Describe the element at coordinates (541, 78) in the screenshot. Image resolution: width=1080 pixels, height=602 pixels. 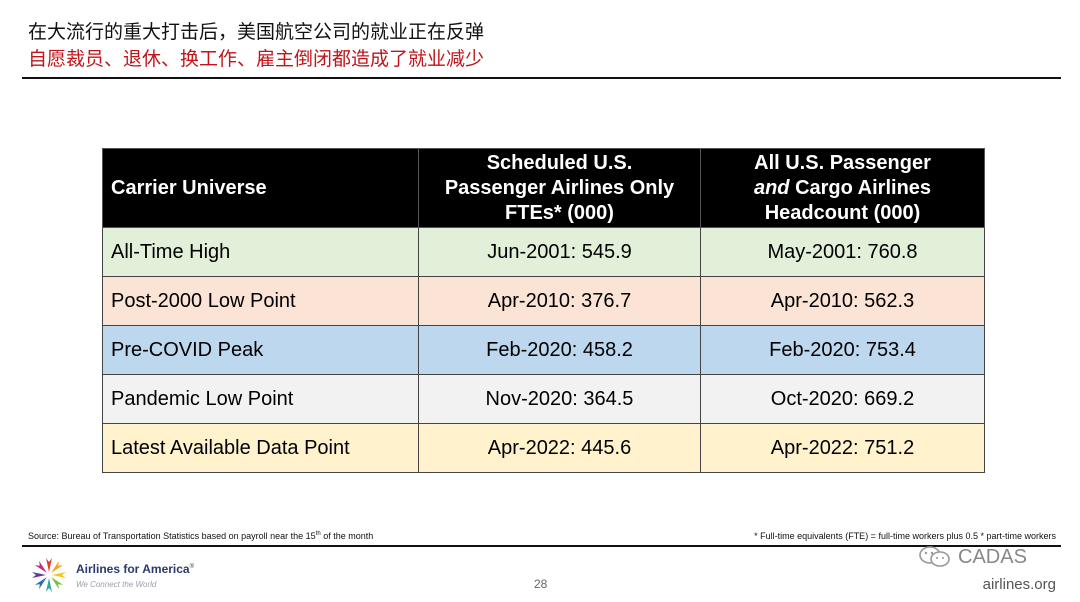
I see `top-divider` at that location.